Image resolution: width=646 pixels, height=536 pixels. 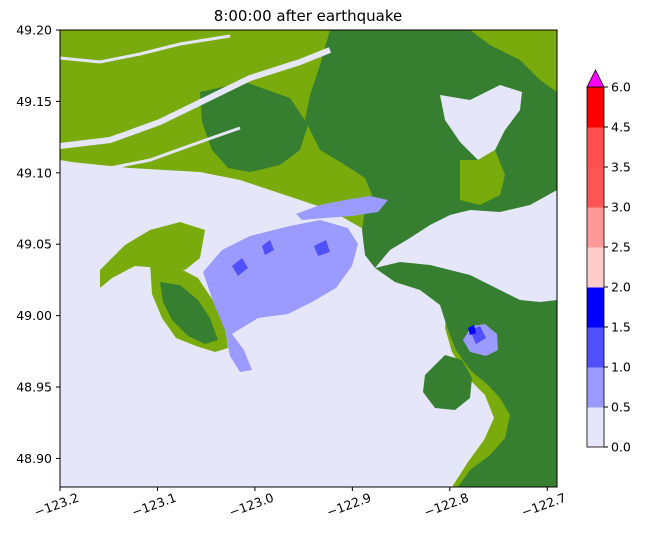 I want to click on flood-light-boundary-bay, so click(x=280, y=296).